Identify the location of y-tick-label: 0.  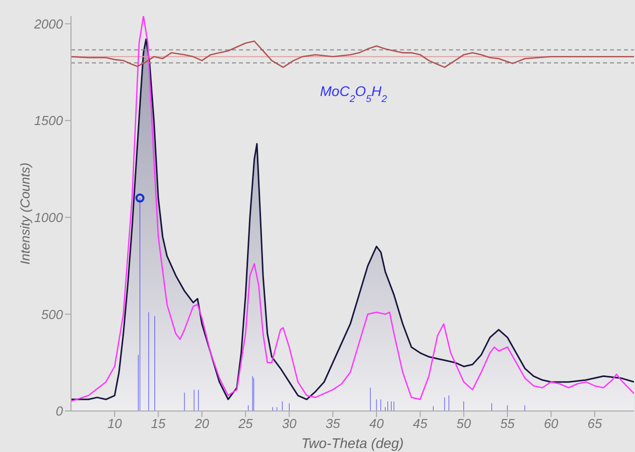
(60, 411).